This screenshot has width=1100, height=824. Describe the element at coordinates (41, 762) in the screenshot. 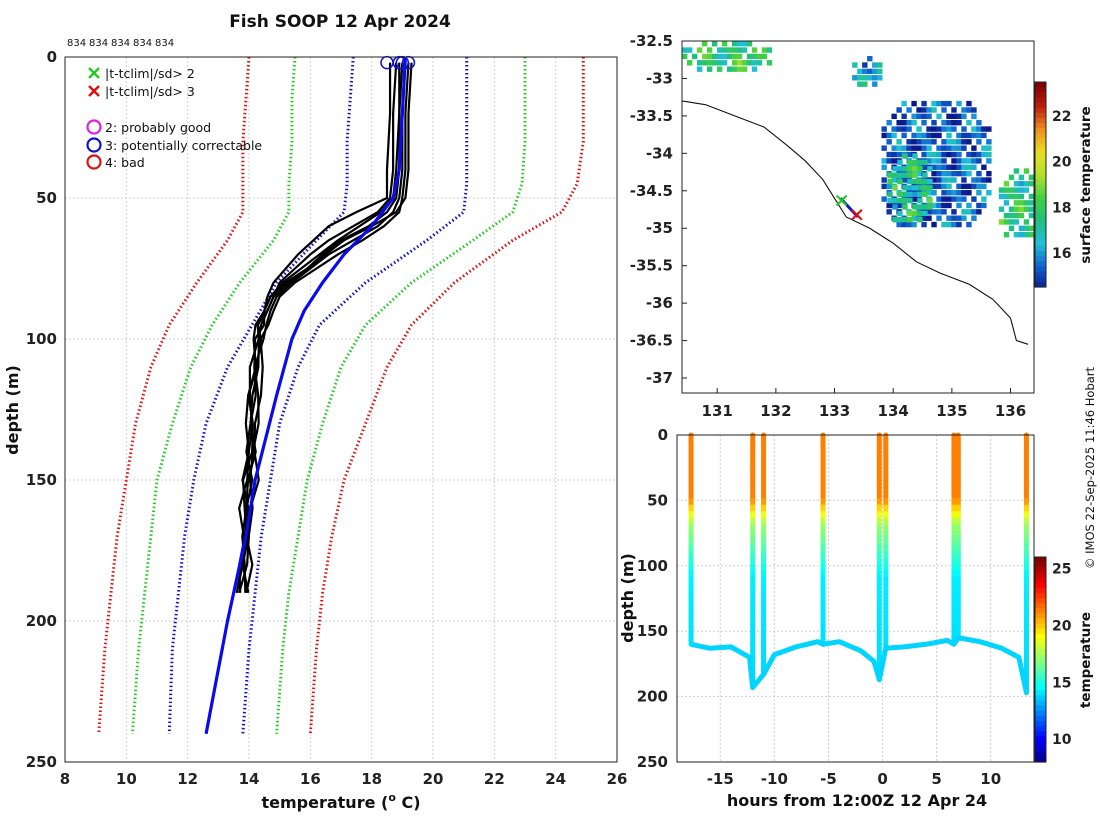

I see `y-tick-label: 250` at that location.